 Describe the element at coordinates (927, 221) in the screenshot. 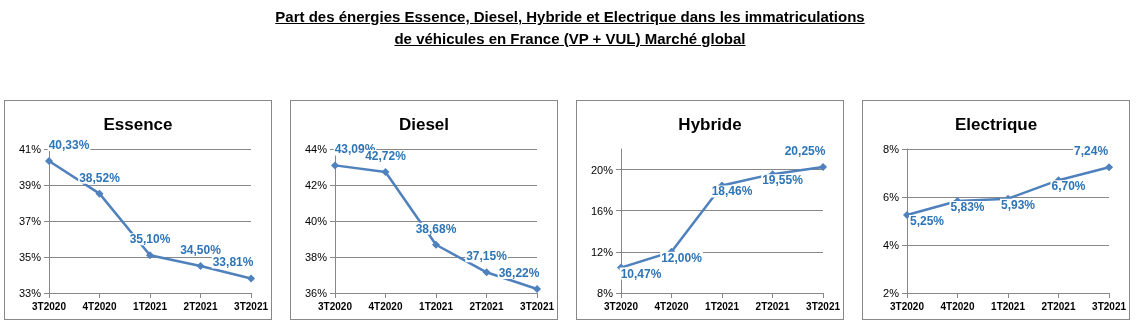

I see `data-label: 5,25%` at that location.